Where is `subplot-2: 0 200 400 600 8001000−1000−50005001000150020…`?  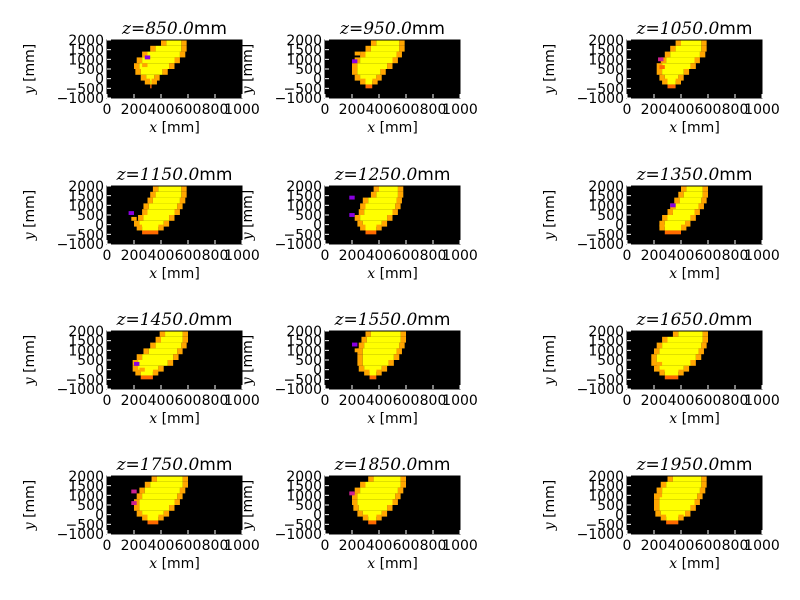
subplot-2: 0 200 400 600 8001000−1000−50005001000150020… is located at coordinates (359, 77).